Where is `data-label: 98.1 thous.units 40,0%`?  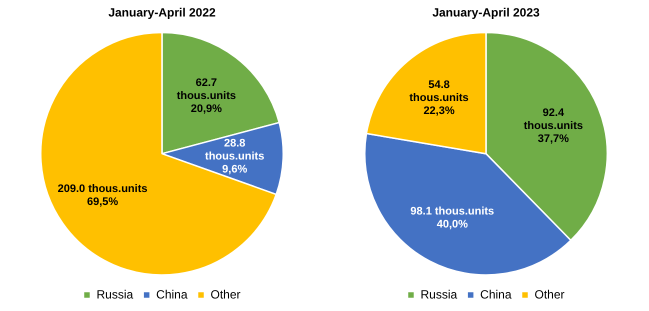
data-label: 98.1 thous.units 40,0% is located at coordinates (452, 218).